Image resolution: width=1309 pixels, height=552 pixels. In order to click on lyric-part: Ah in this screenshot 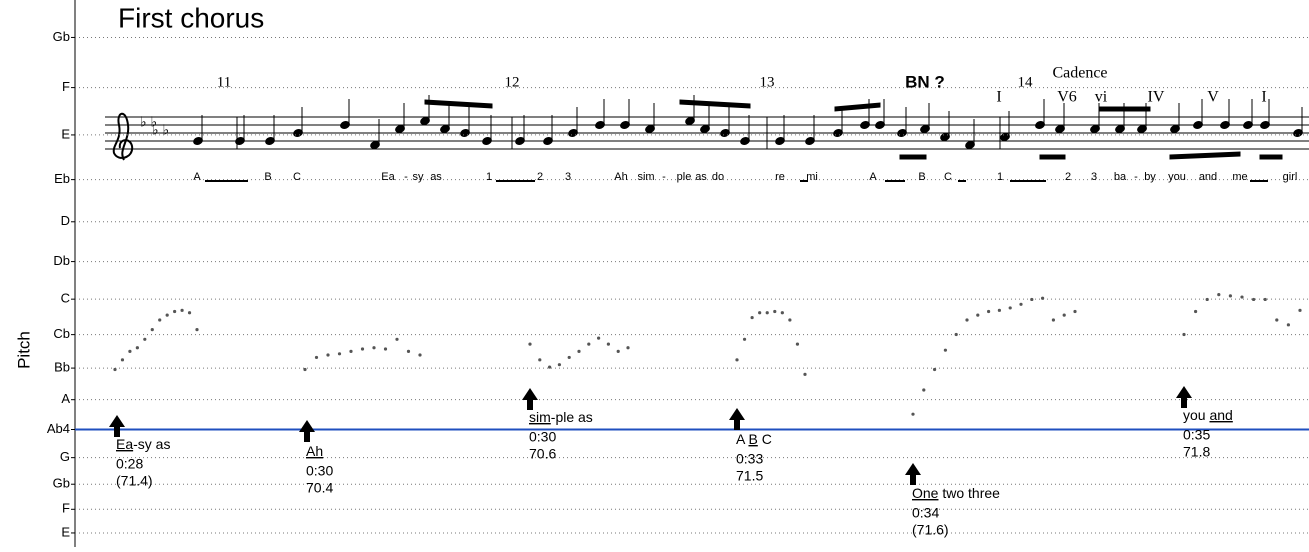, I will do `click(314, 451)`.